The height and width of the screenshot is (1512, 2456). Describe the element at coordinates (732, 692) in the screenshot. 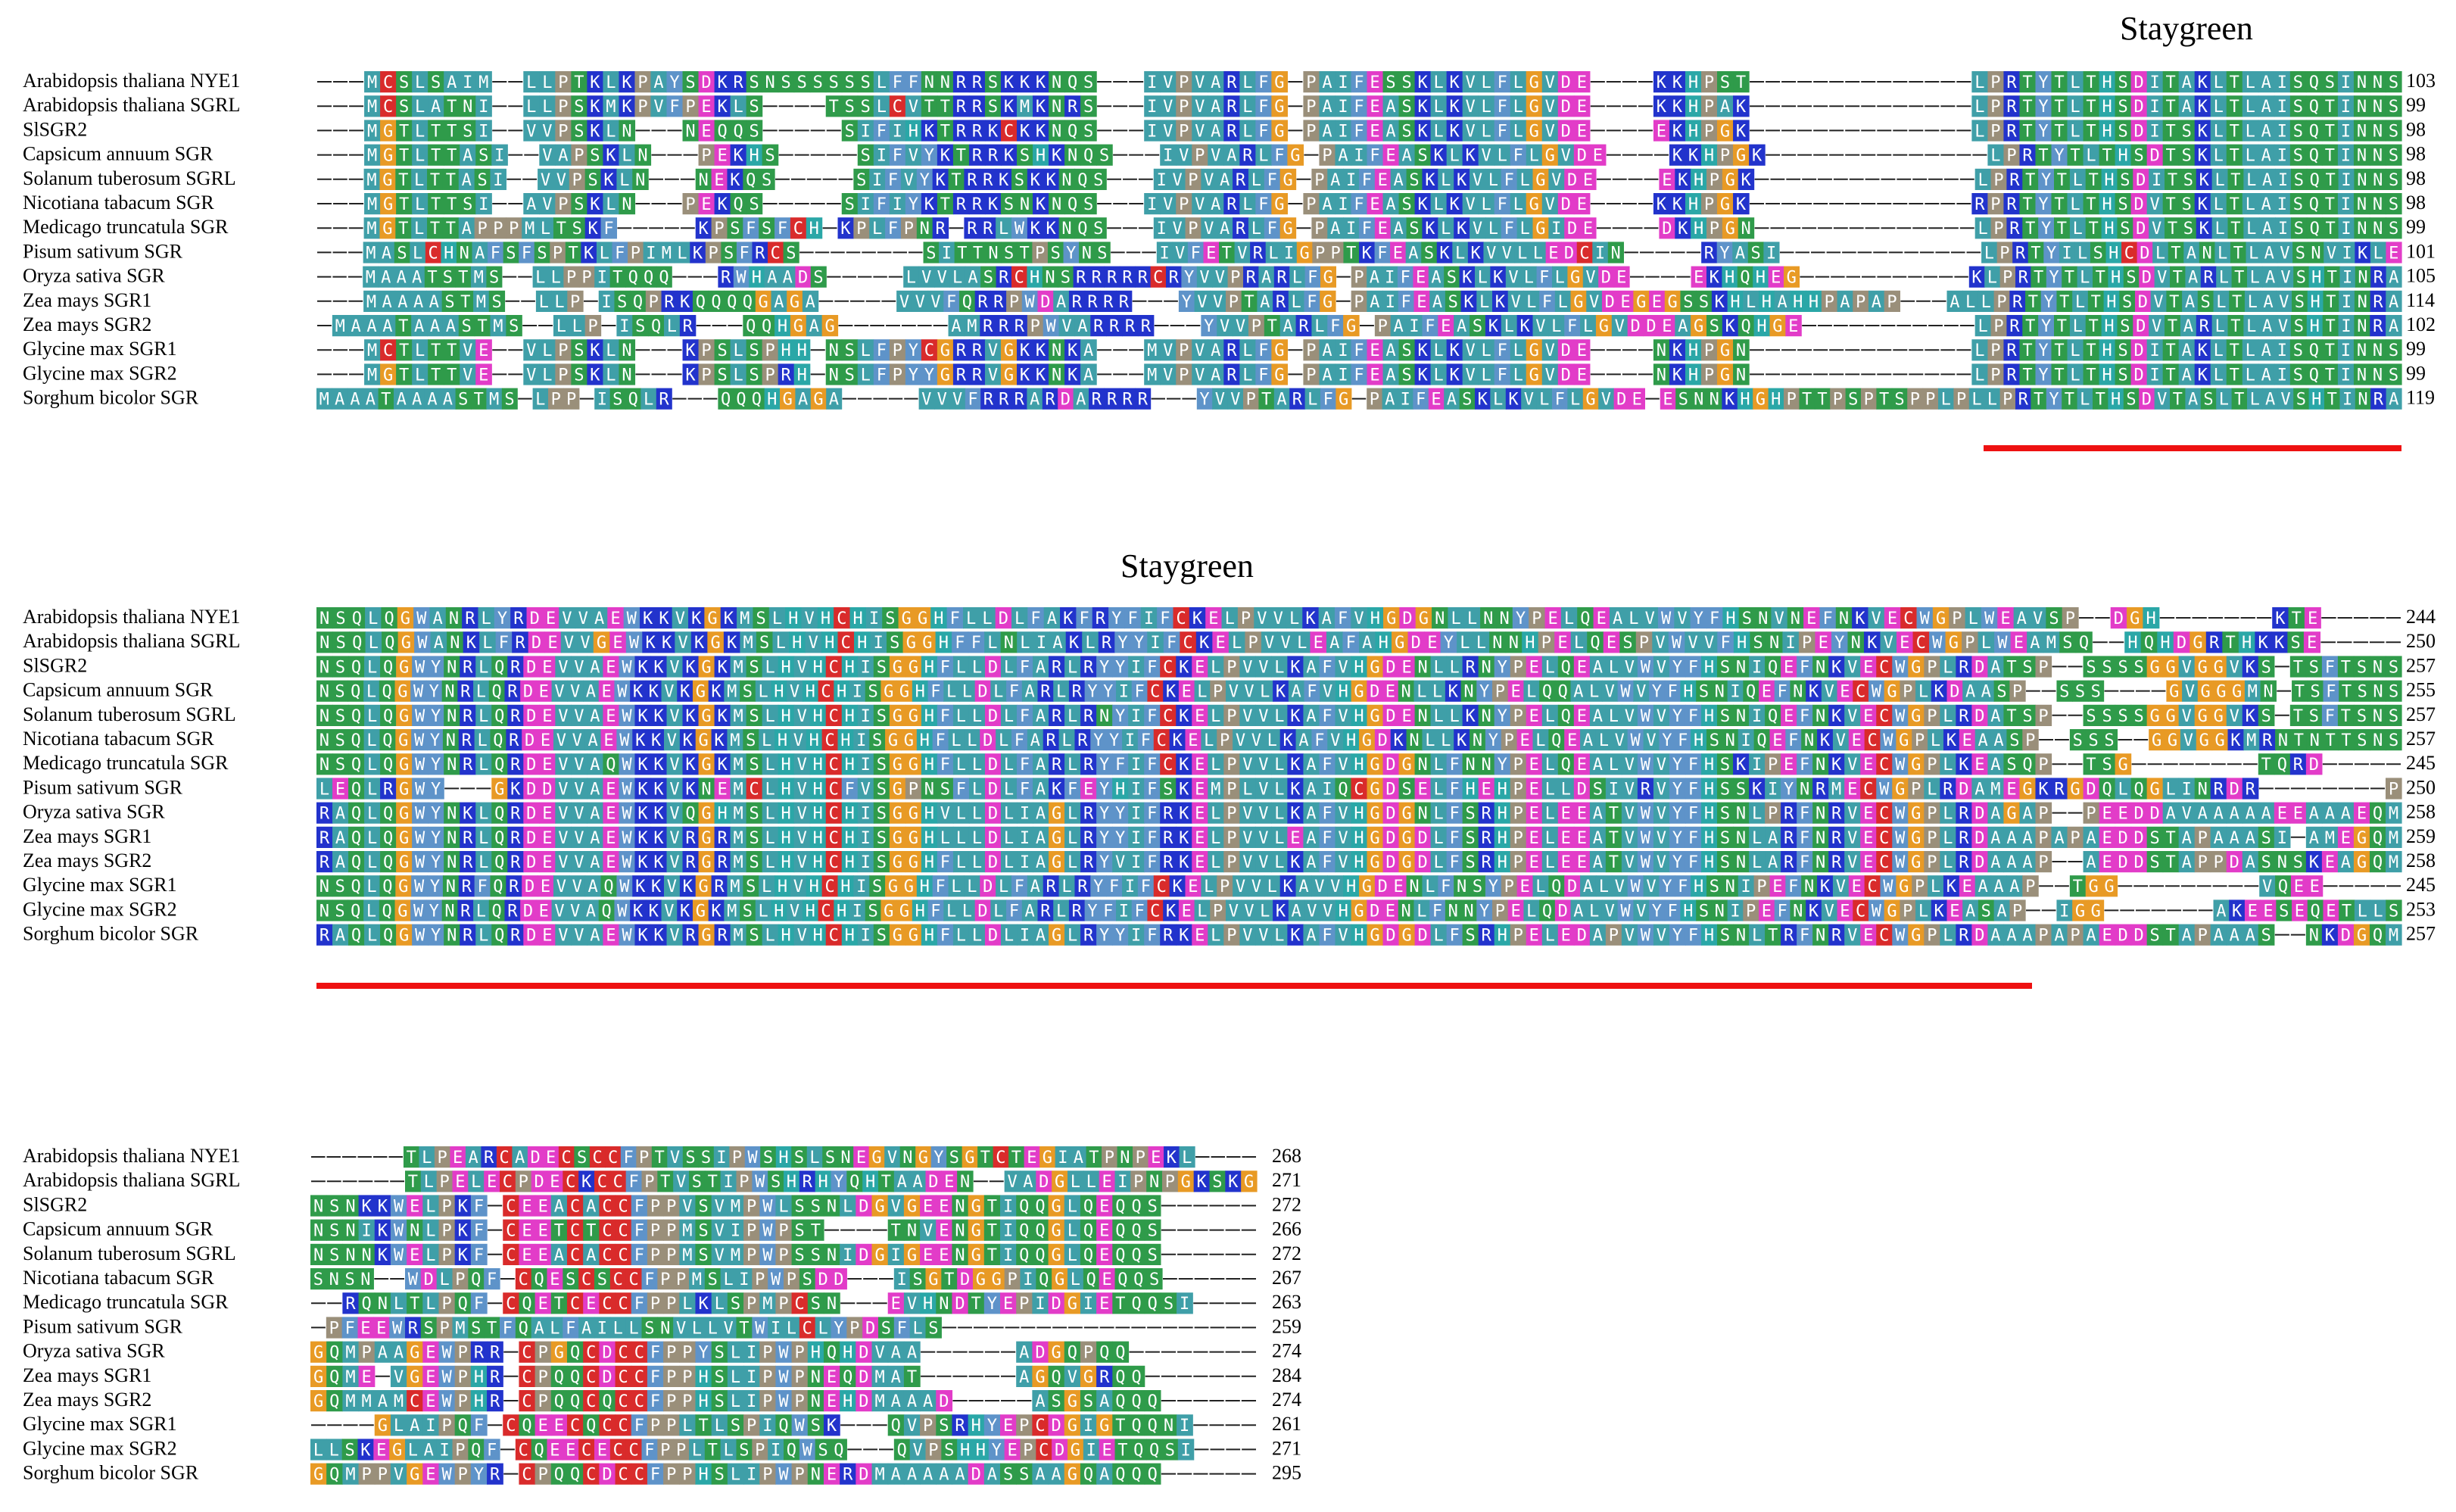

I see `residue-letter: M` at that location.